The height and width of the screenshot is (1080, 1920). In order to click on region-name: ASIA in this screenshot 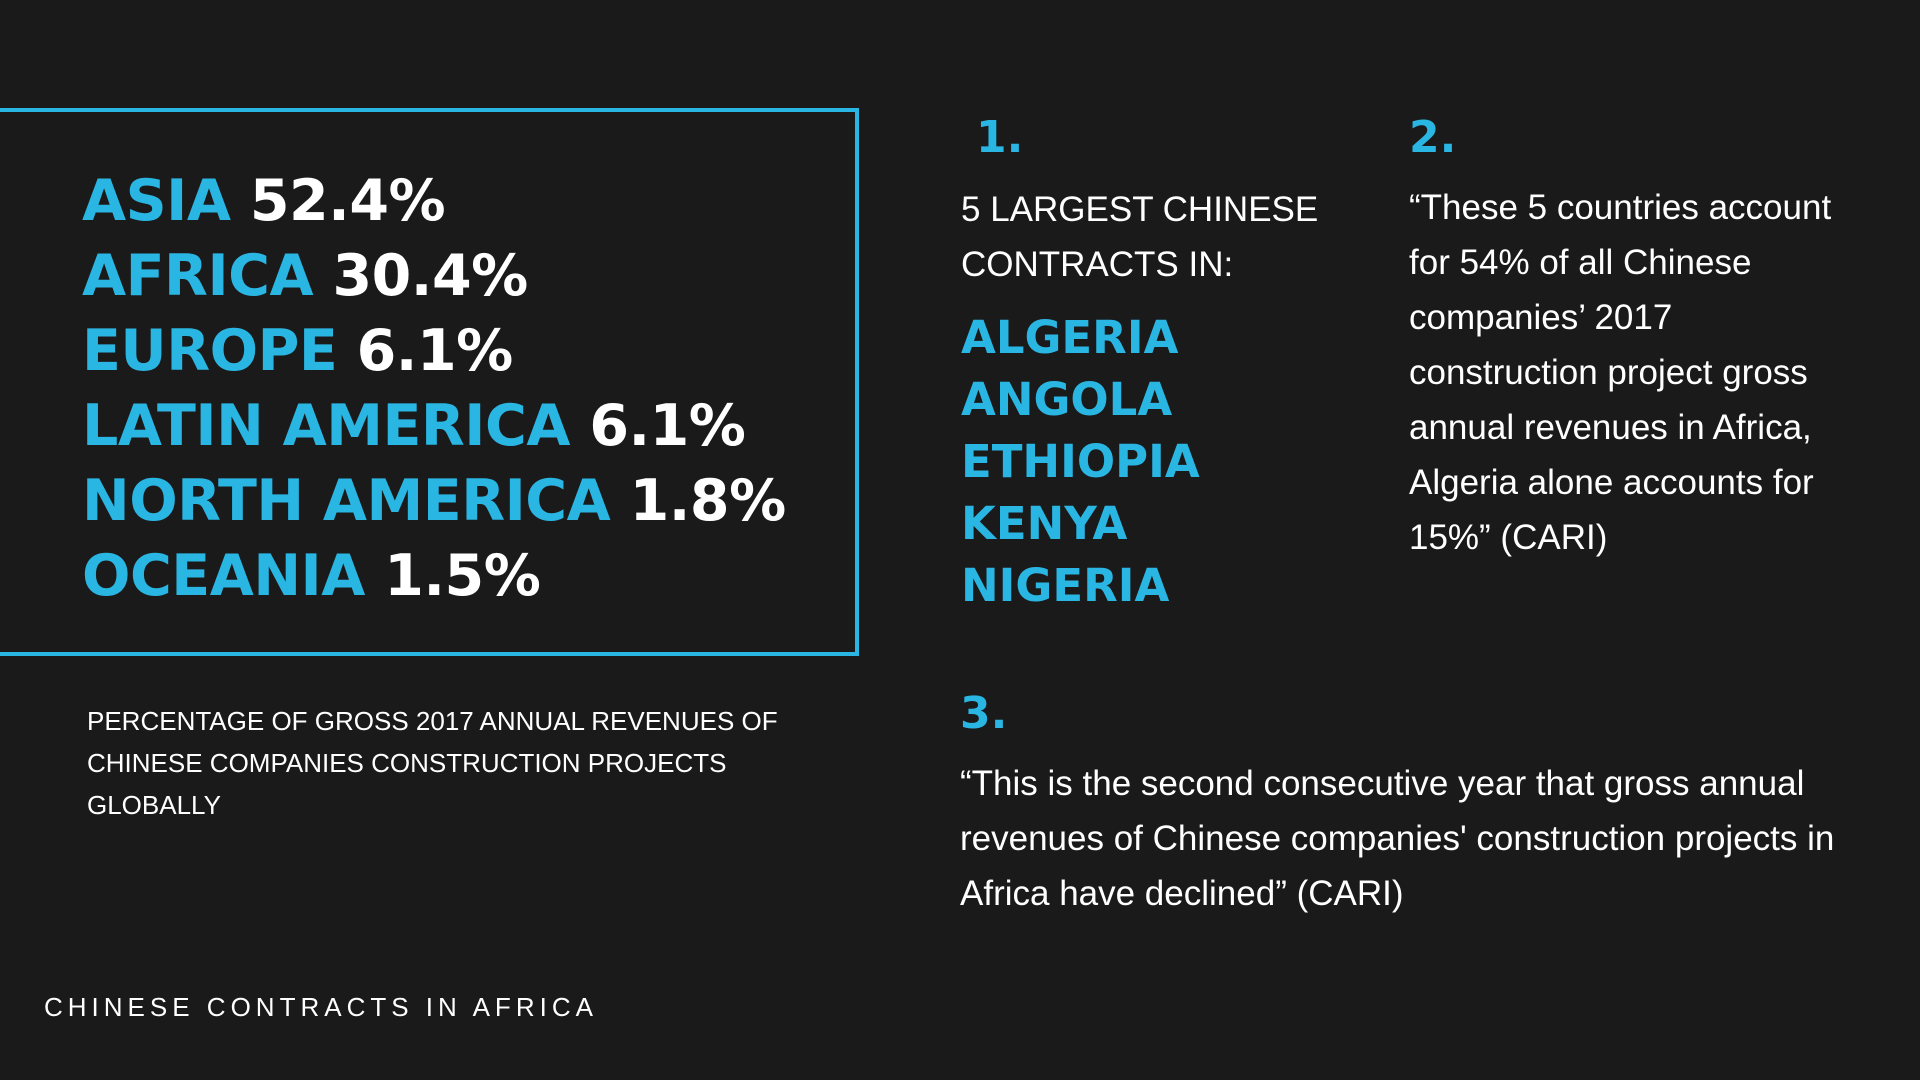, I will do `click(156, 201)`.